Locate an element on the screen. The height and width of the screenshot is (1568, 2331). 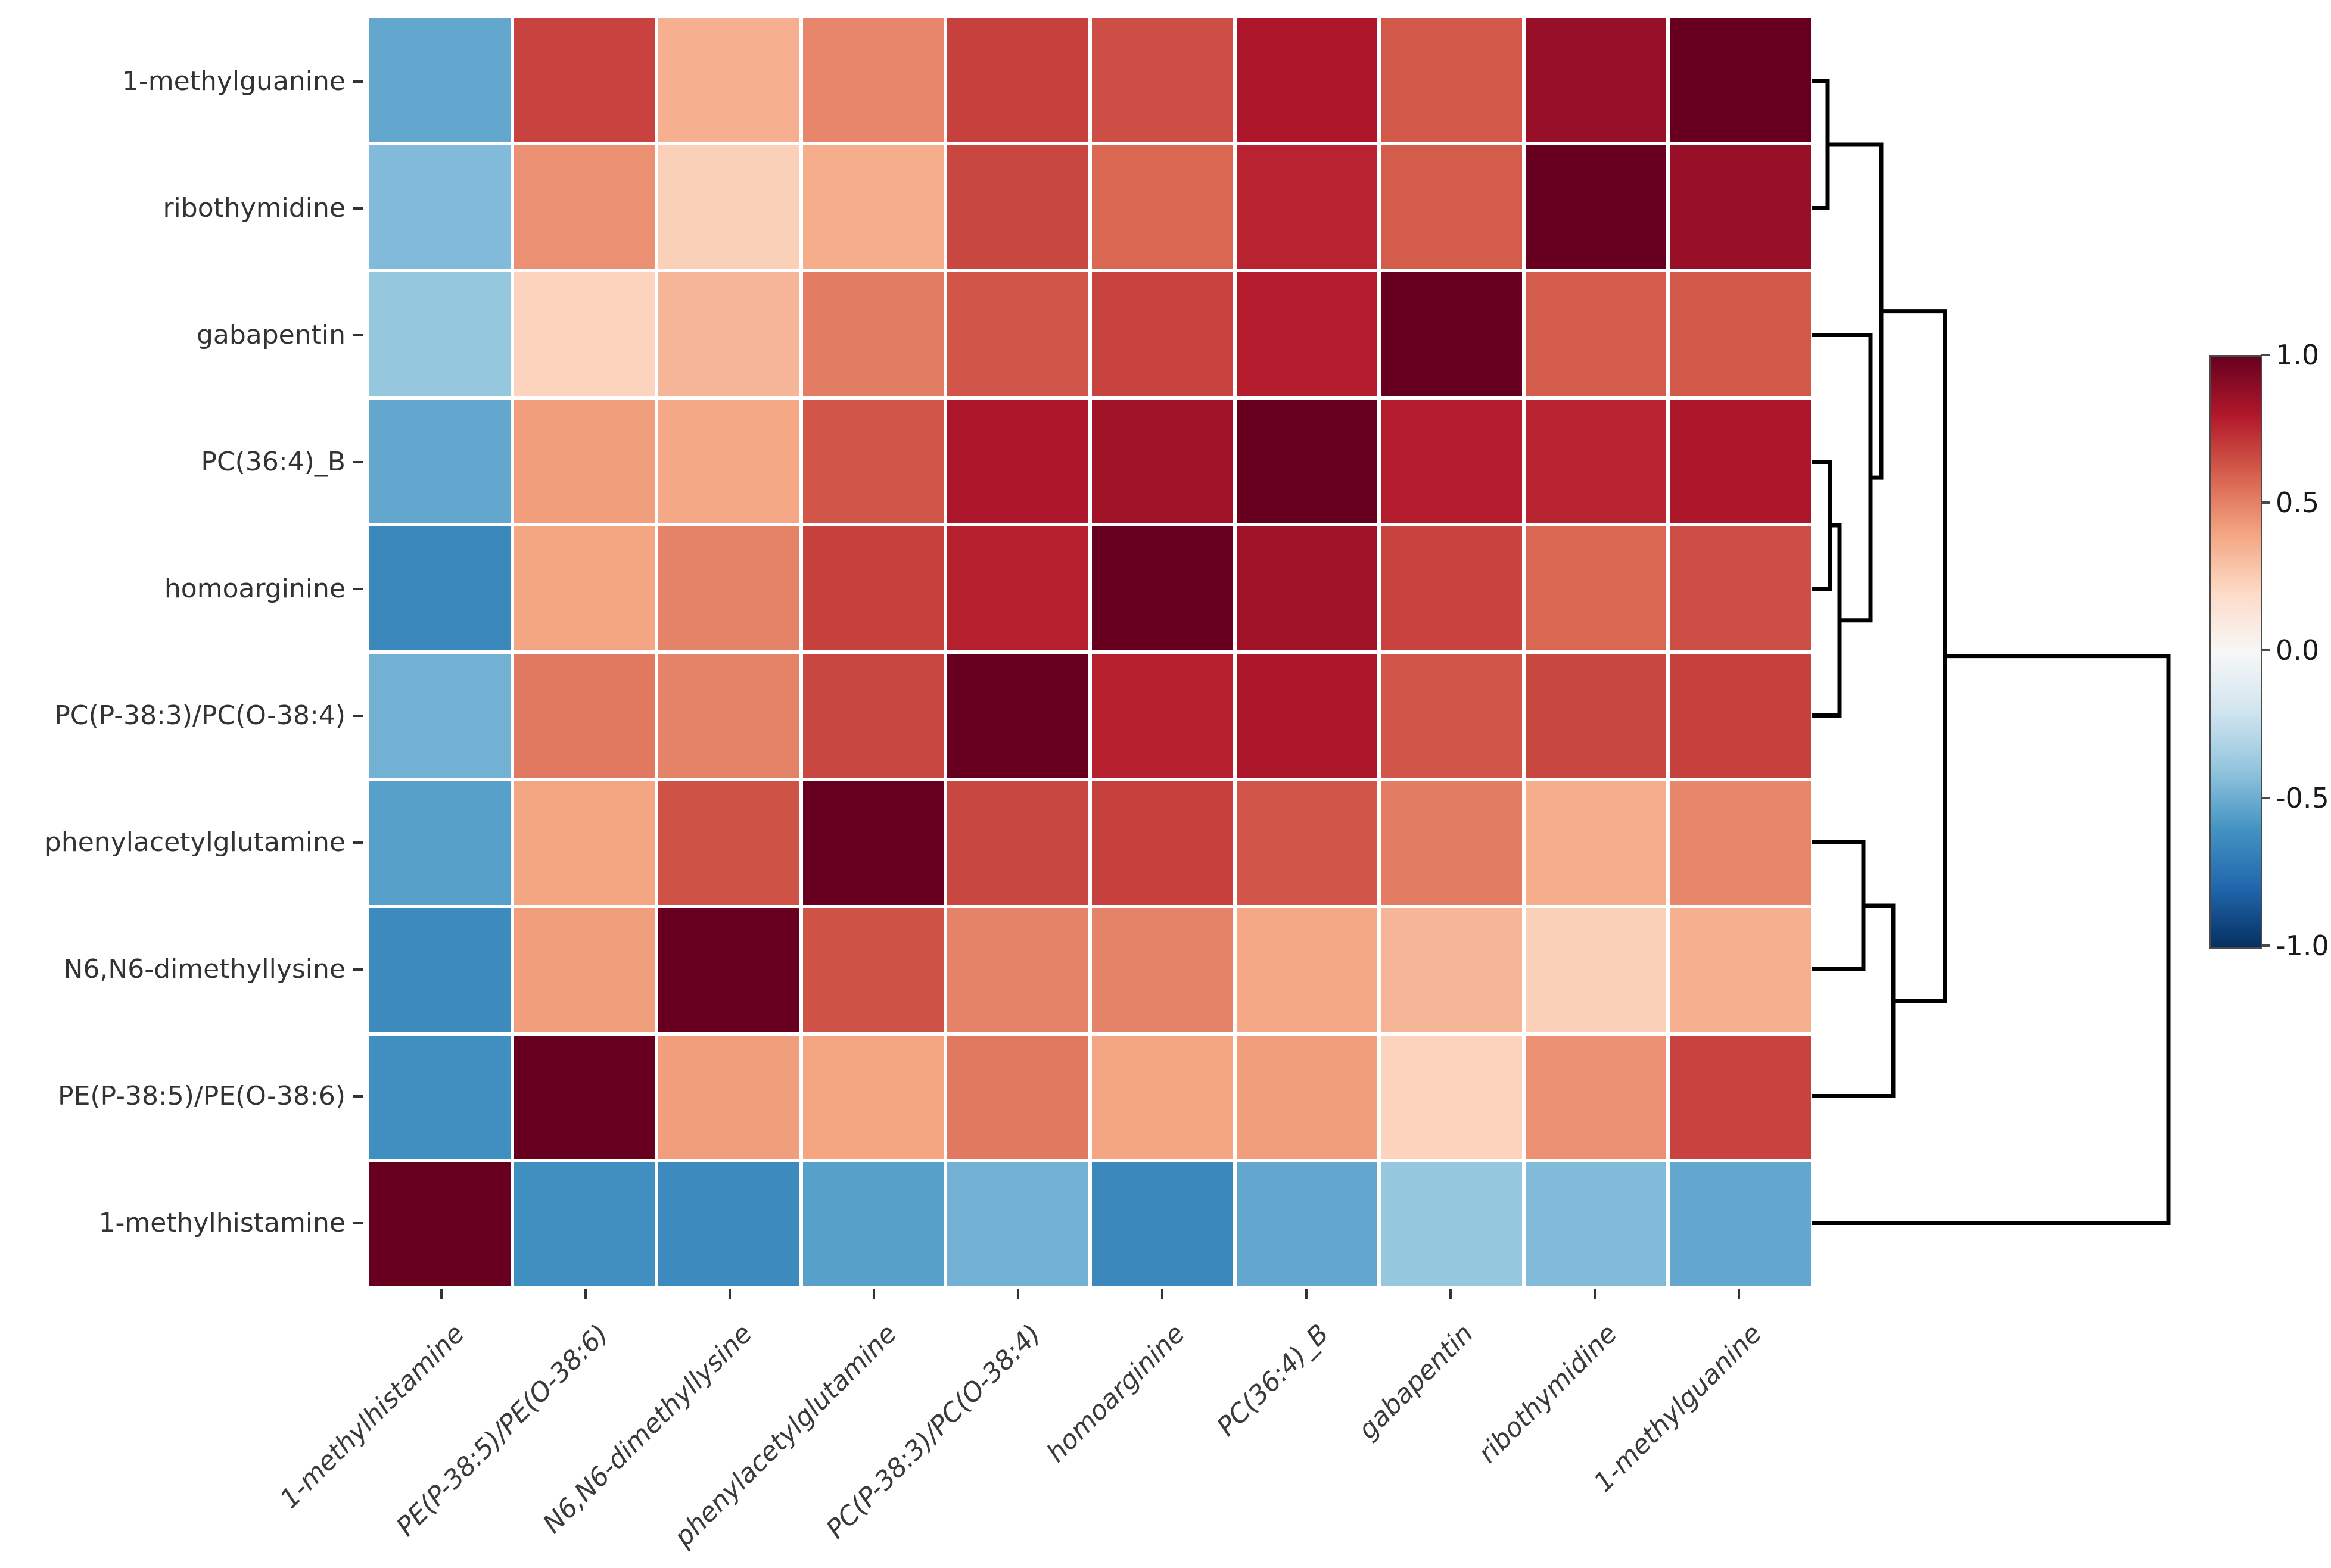
row-label: phenylacetylglutamine is located at coordinates (195, 842).